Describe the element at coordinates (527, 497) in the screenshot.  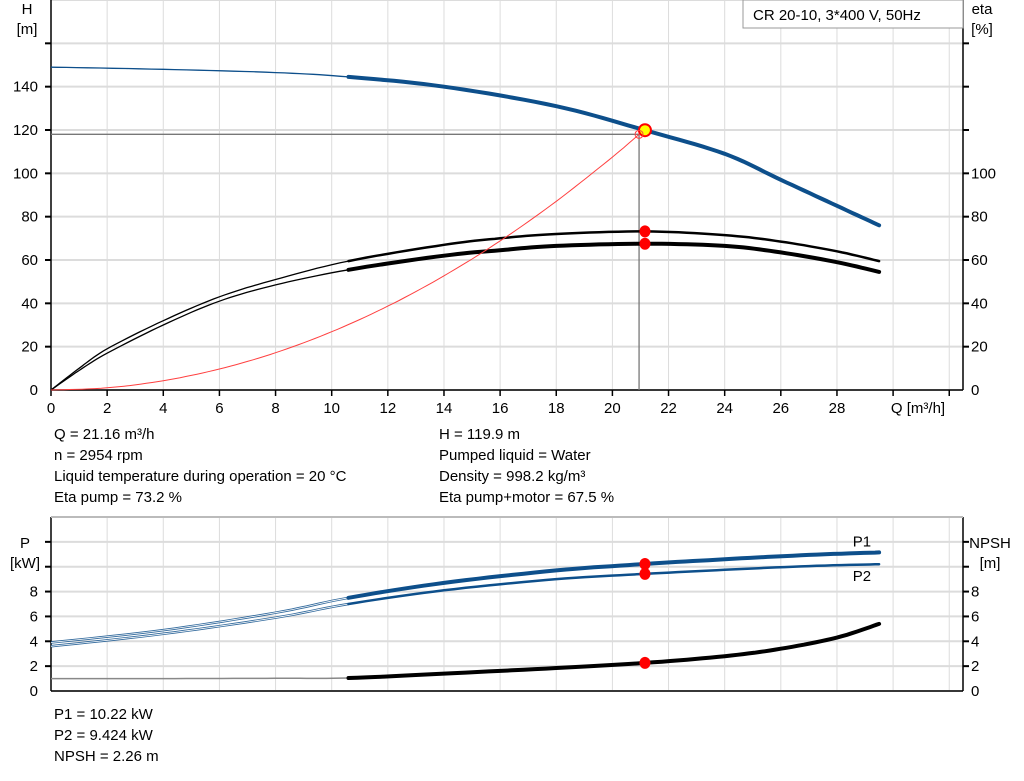
I see `info-eta-total: Eta pump+motor = 67.5 %` at that location.